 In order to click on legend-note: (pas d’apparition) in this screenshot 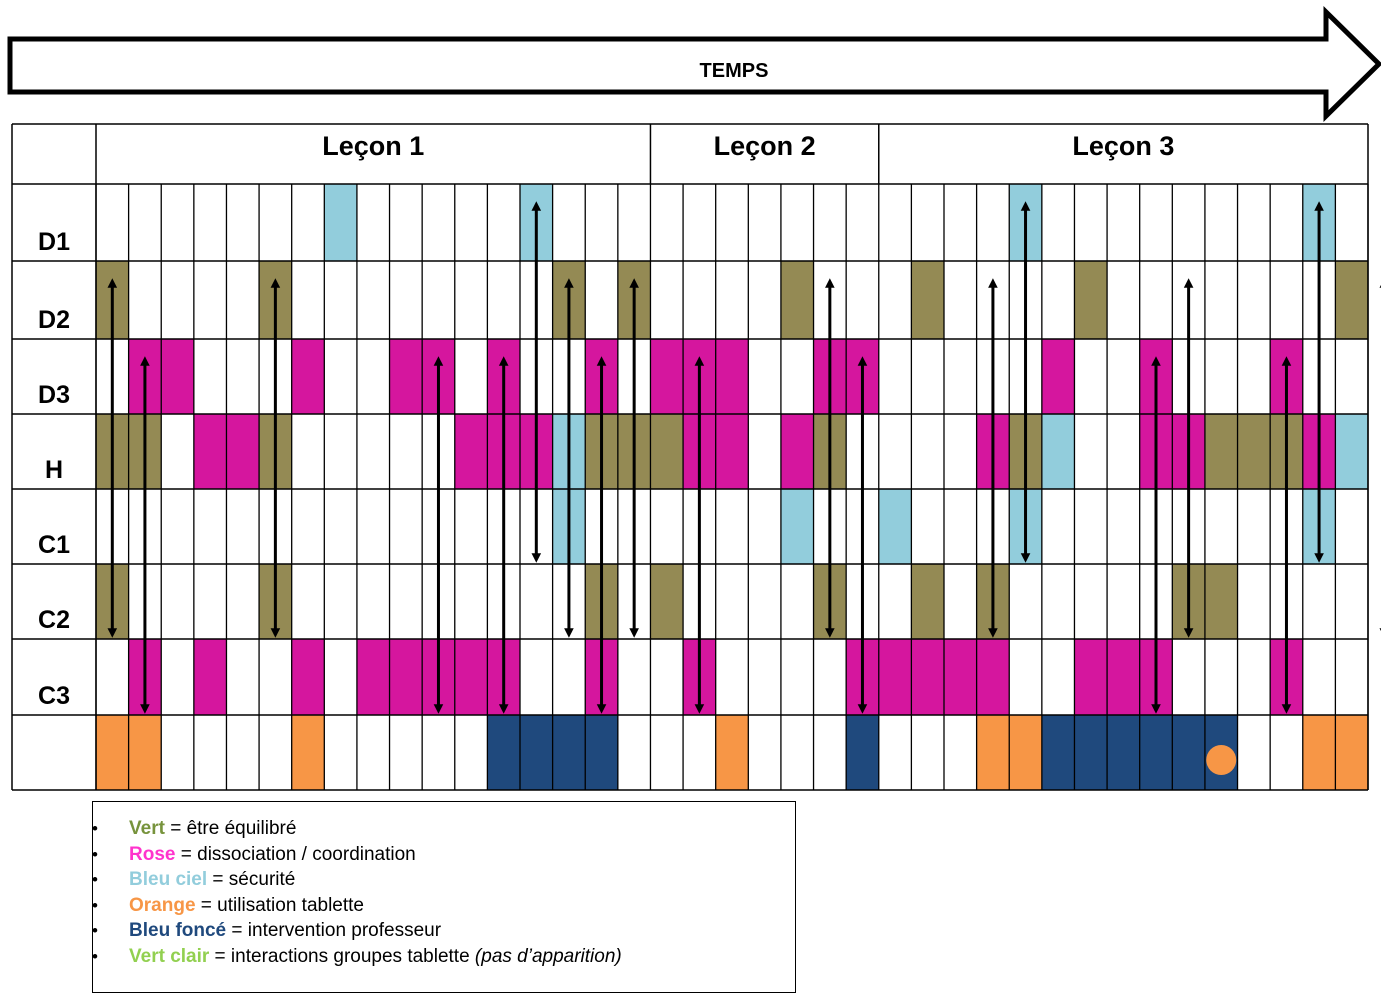, I will do `click(548, 956)`.